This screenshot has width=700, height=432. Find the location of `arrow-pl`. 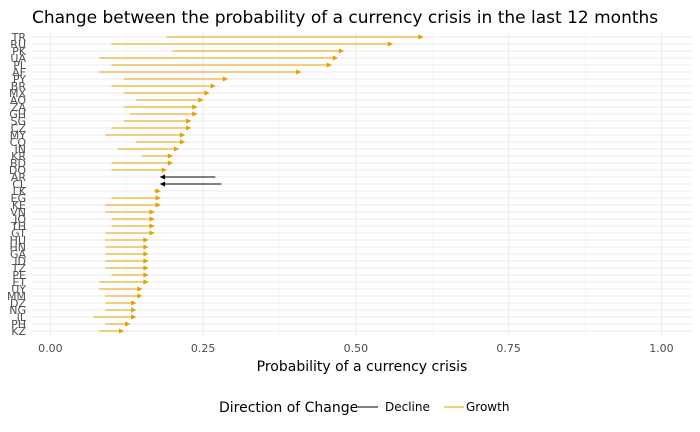

arrow-pl is located at coordinates (222, 65).